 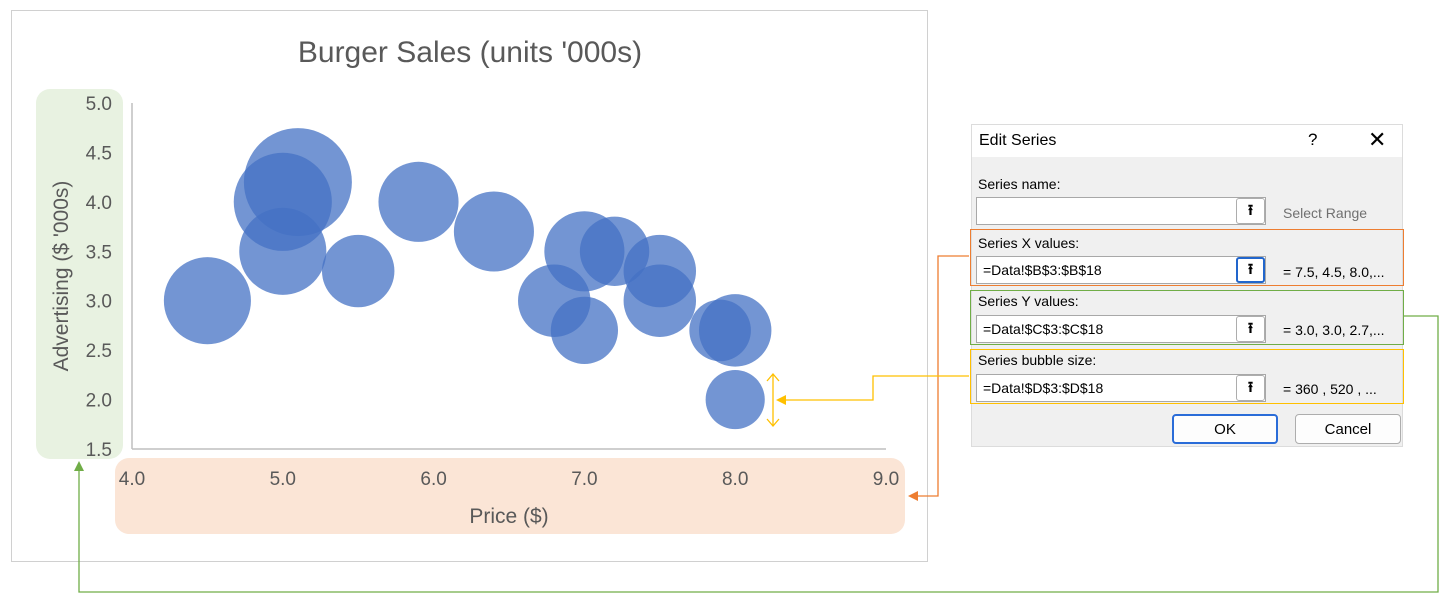 I want to click on series-name-hint: Select Range, so click(x=1325, y=213).